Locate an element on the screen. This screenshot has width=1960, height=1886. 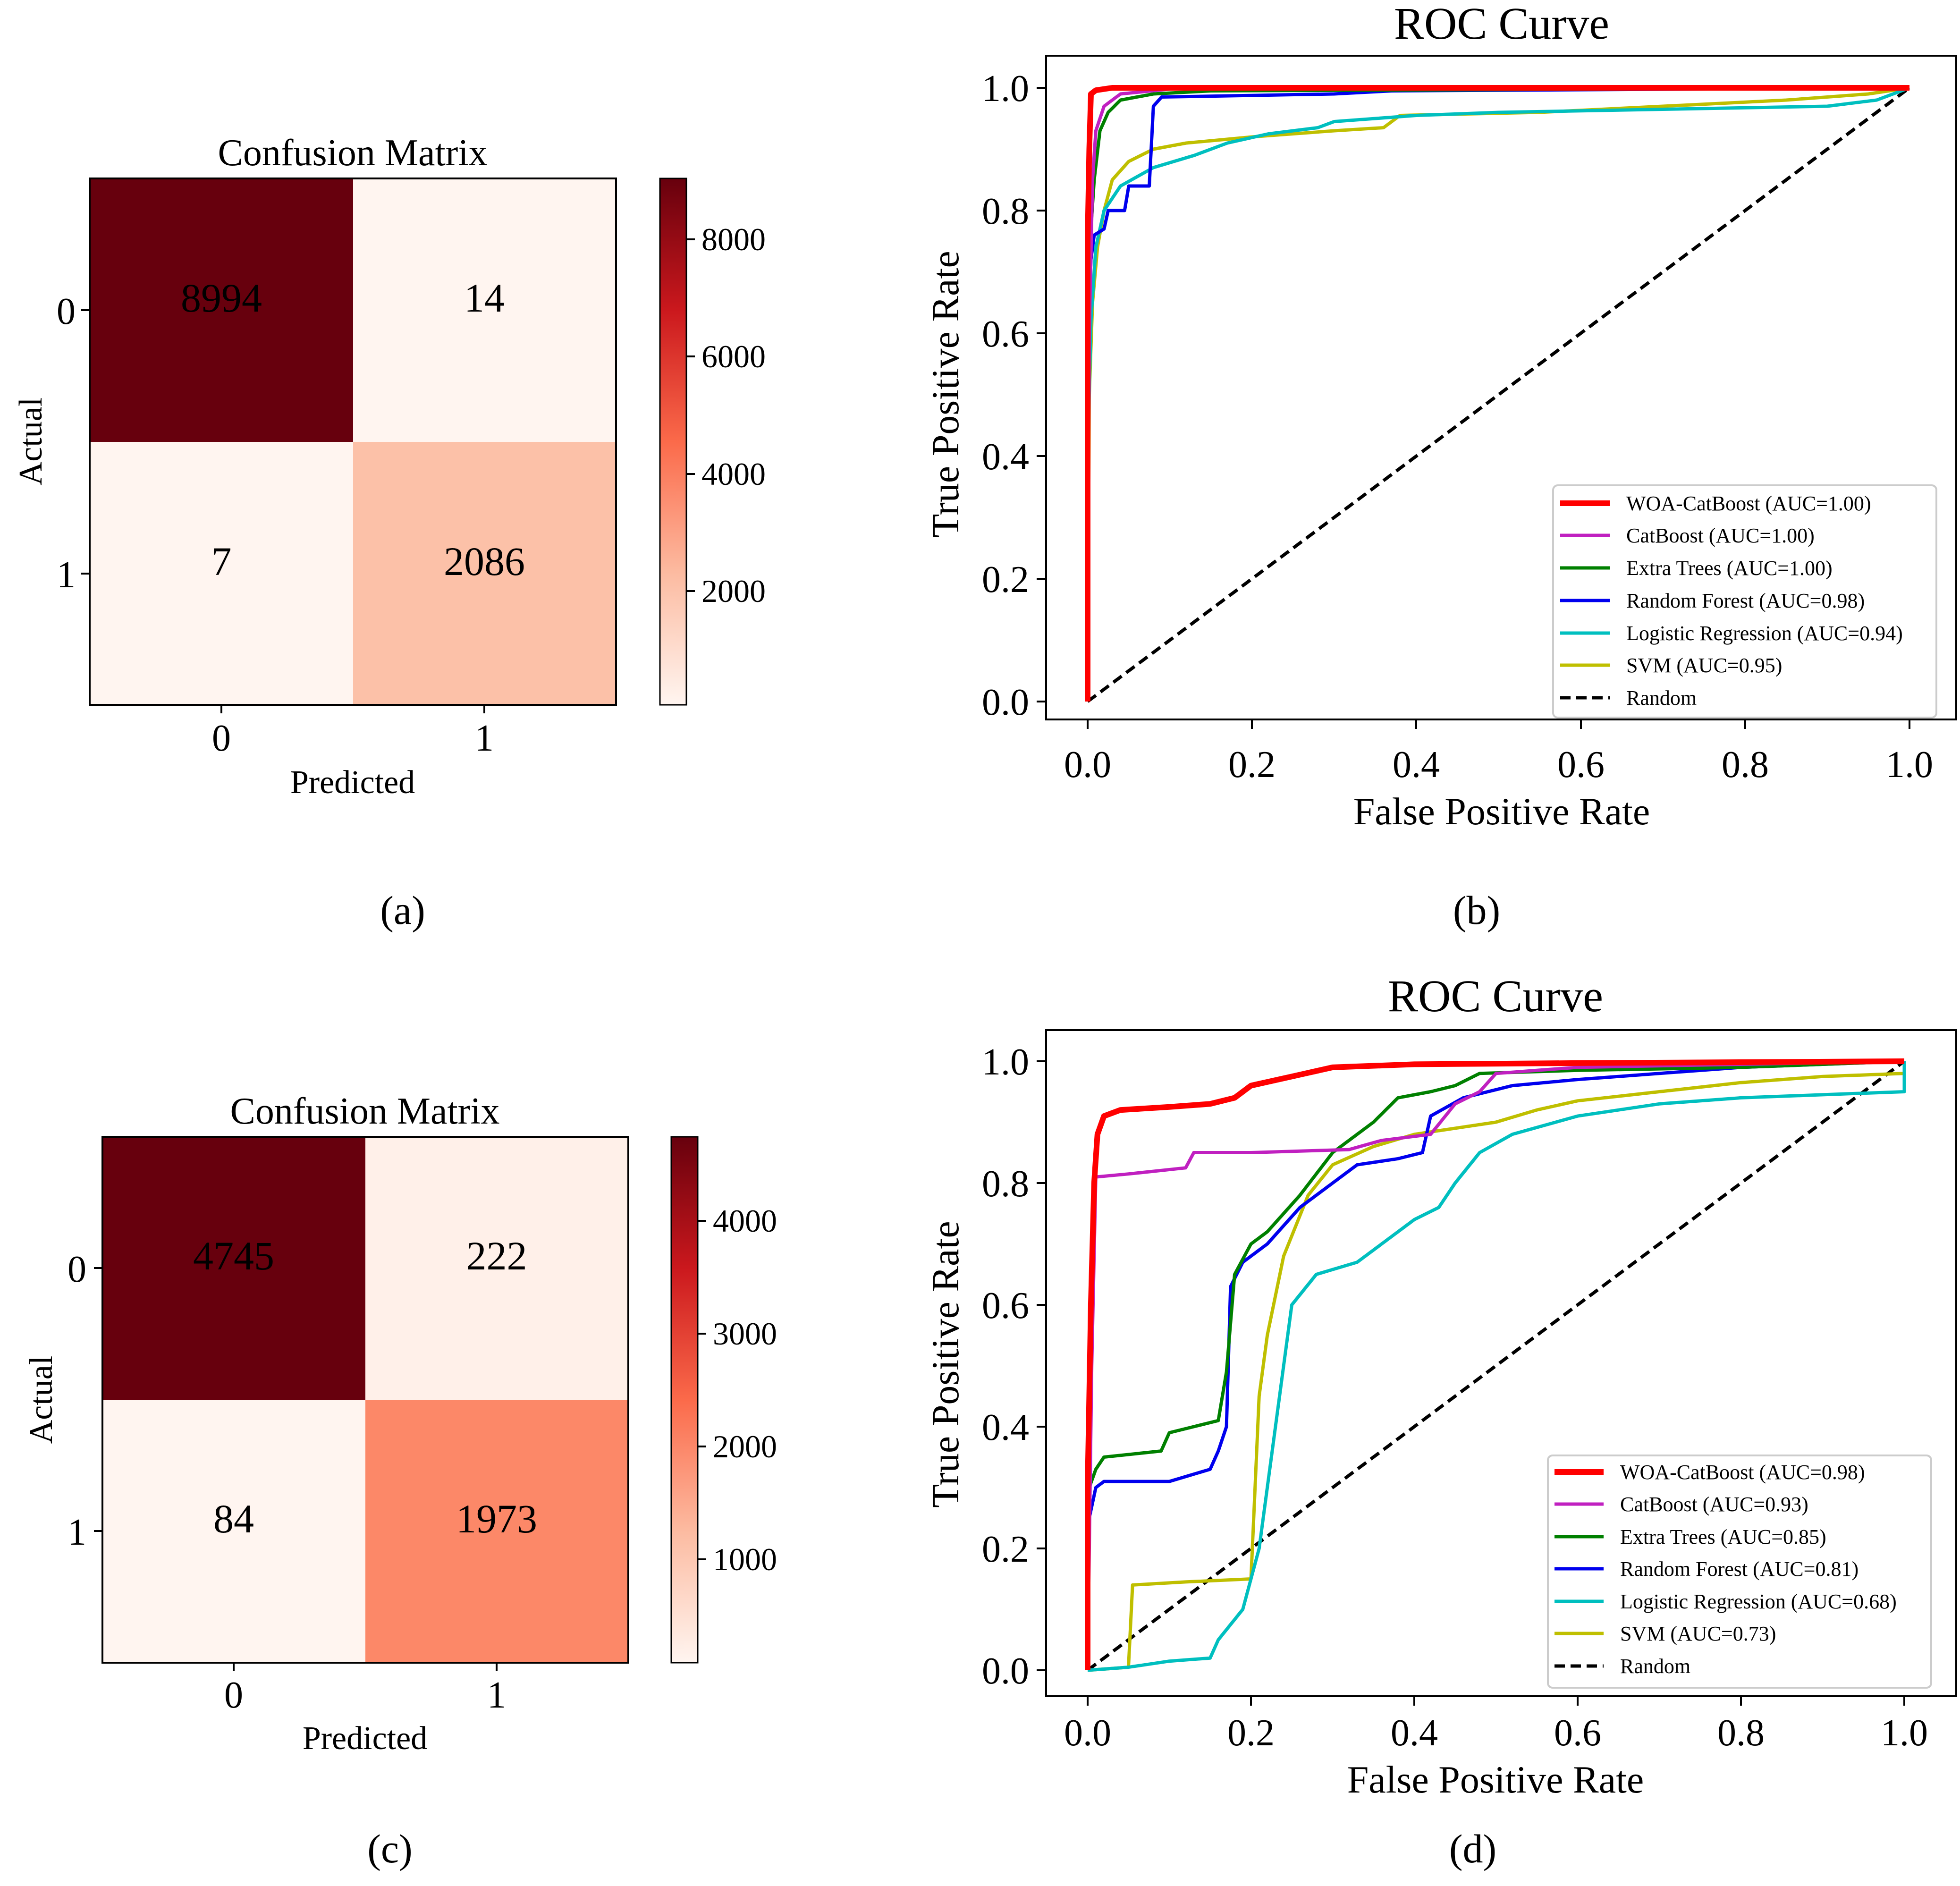
panel-label-a: (a) is located at coordinates (403, 910).